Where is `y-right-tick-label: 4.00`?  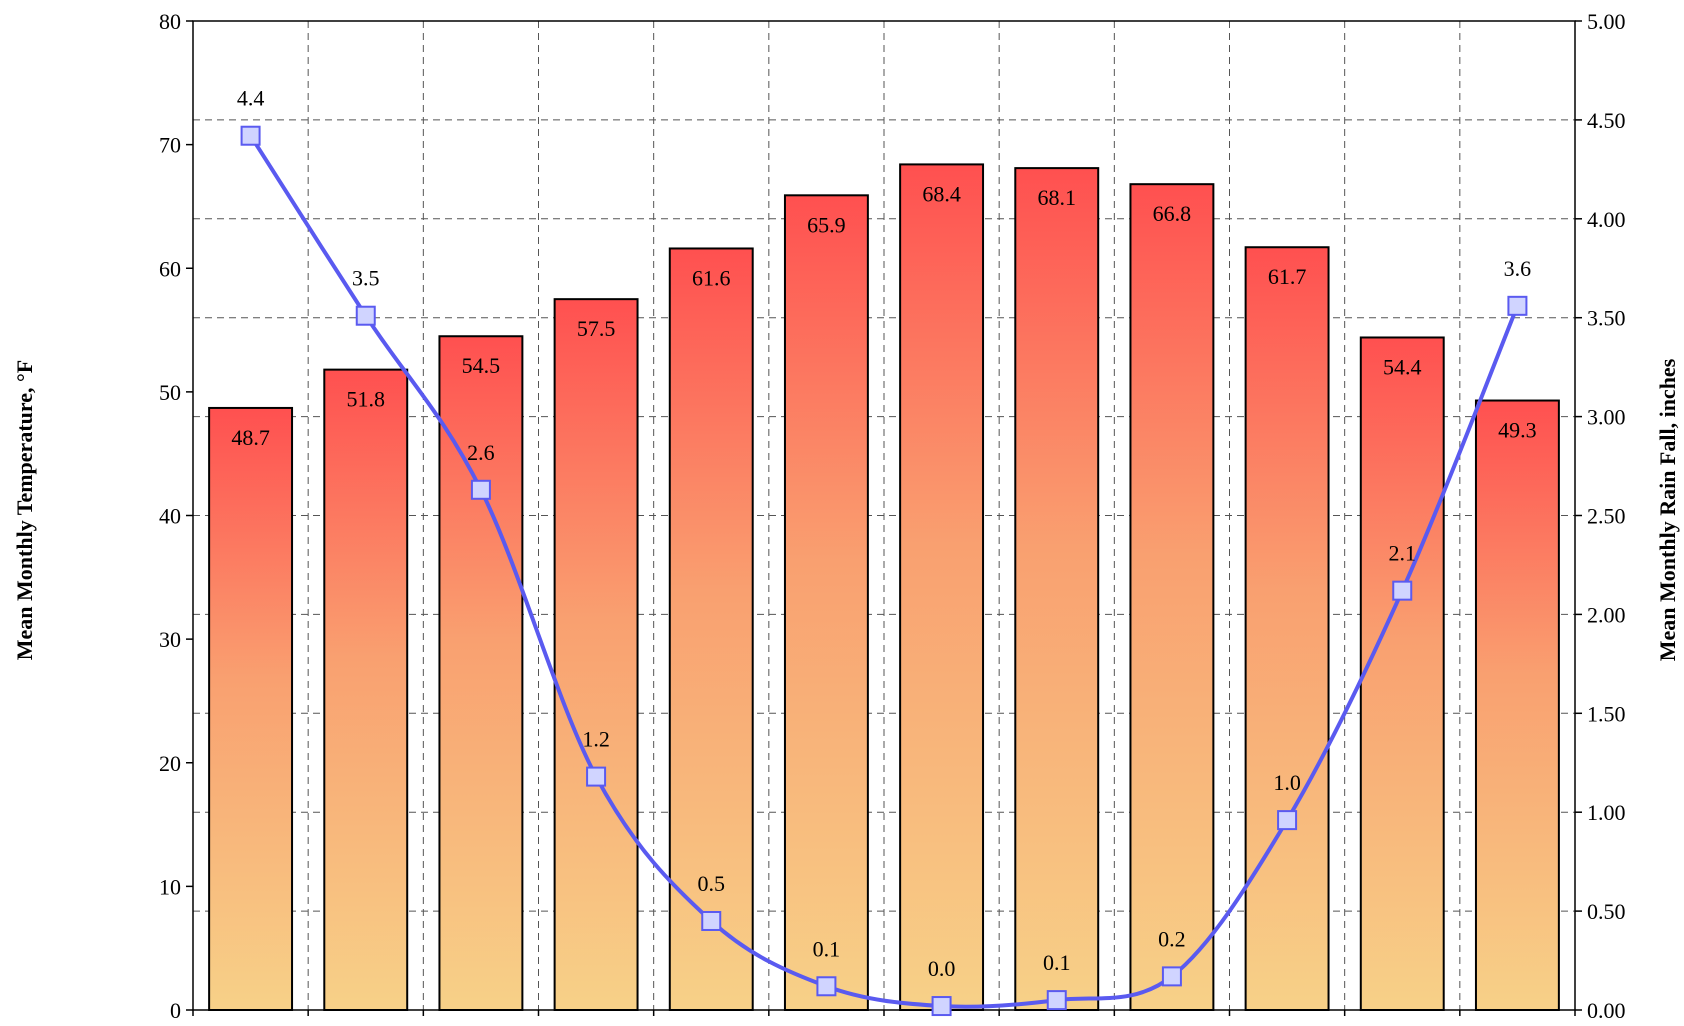
y-right-tick-label: 4.00 is located at coordinates (1606, 219).